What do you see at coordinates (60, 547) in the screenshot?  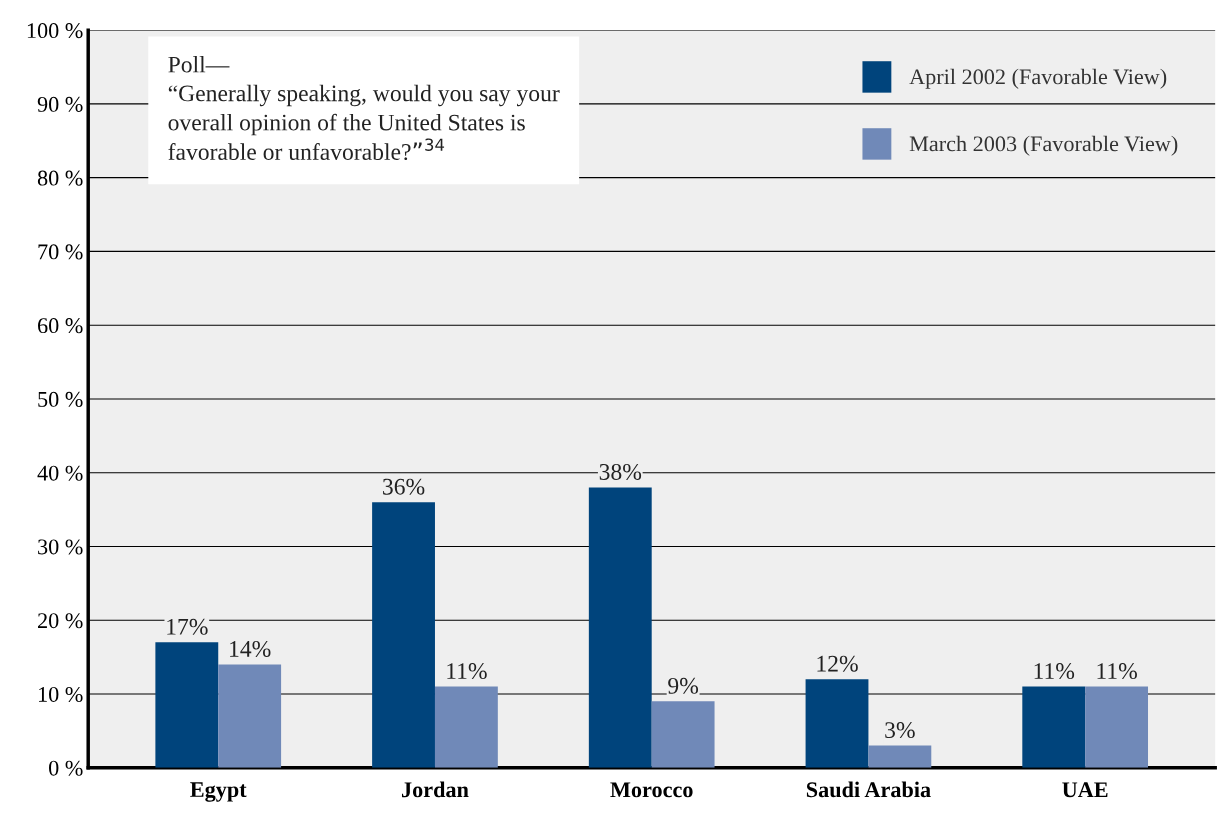 I see `y-tick-label: 30 %` at bounding box center [60, 547].